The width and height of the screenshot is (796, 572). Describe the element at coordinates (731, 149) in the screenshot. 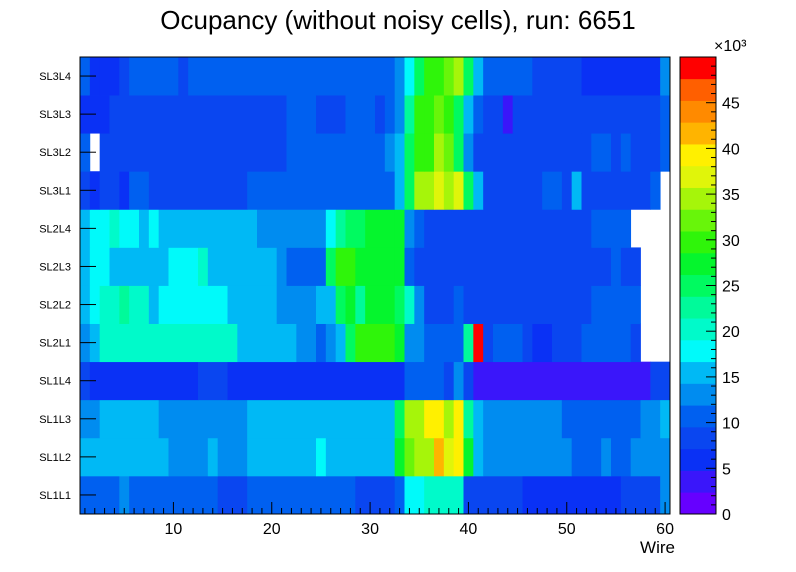

I see `colorbar-tick-label: 40` at that location.